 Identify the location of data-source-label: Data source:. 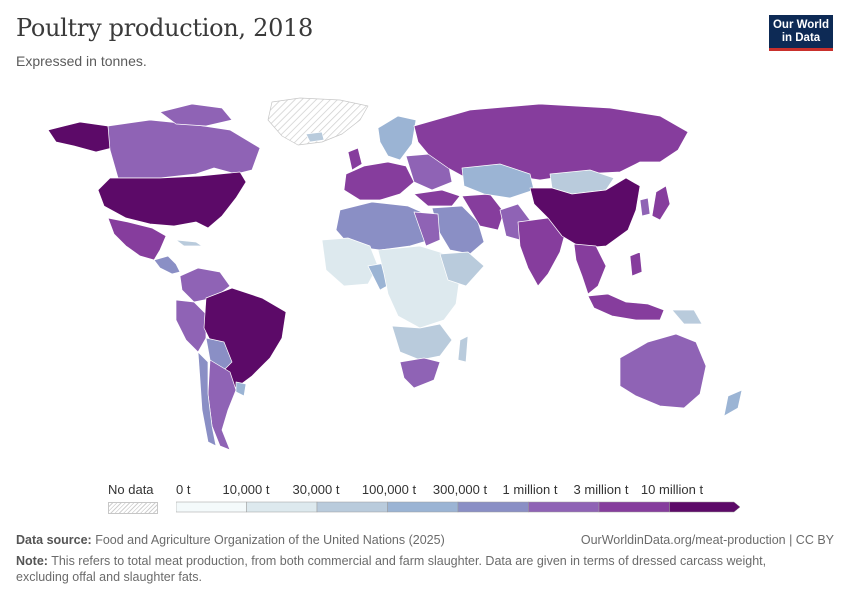
(54, 540).